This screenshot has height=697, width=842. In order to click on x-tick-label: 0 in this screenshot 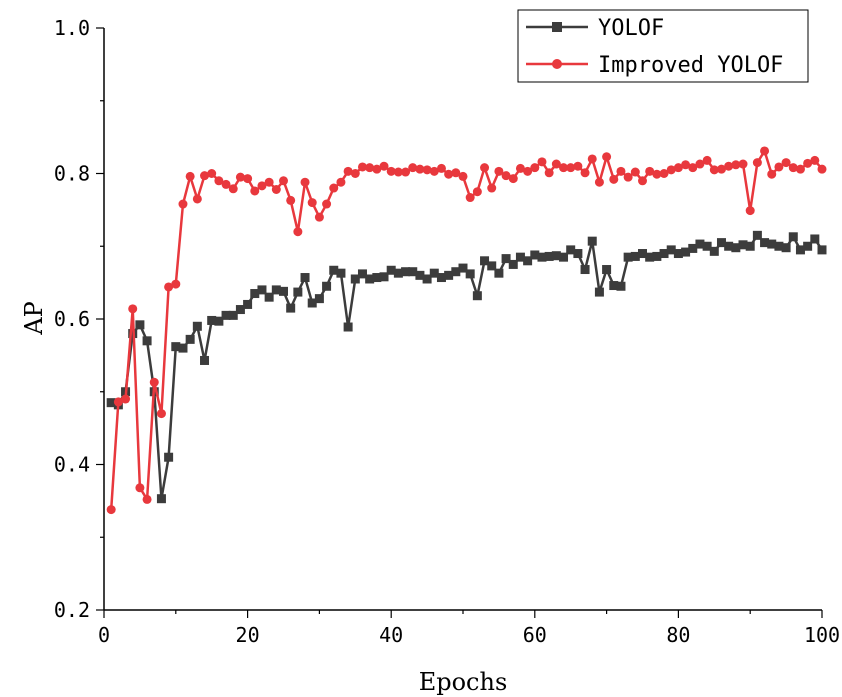, I will do `click(104, 635)`.